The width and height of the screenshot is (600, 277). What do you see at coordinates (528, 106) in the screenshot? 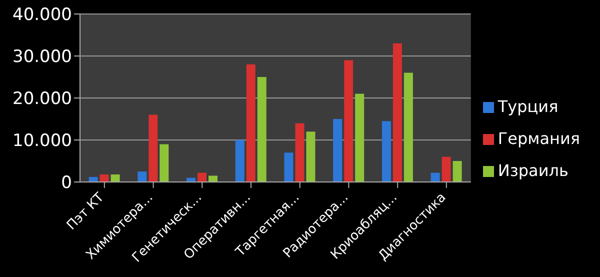
I see `legend-label: Турция` at bounding box center [528, 106].